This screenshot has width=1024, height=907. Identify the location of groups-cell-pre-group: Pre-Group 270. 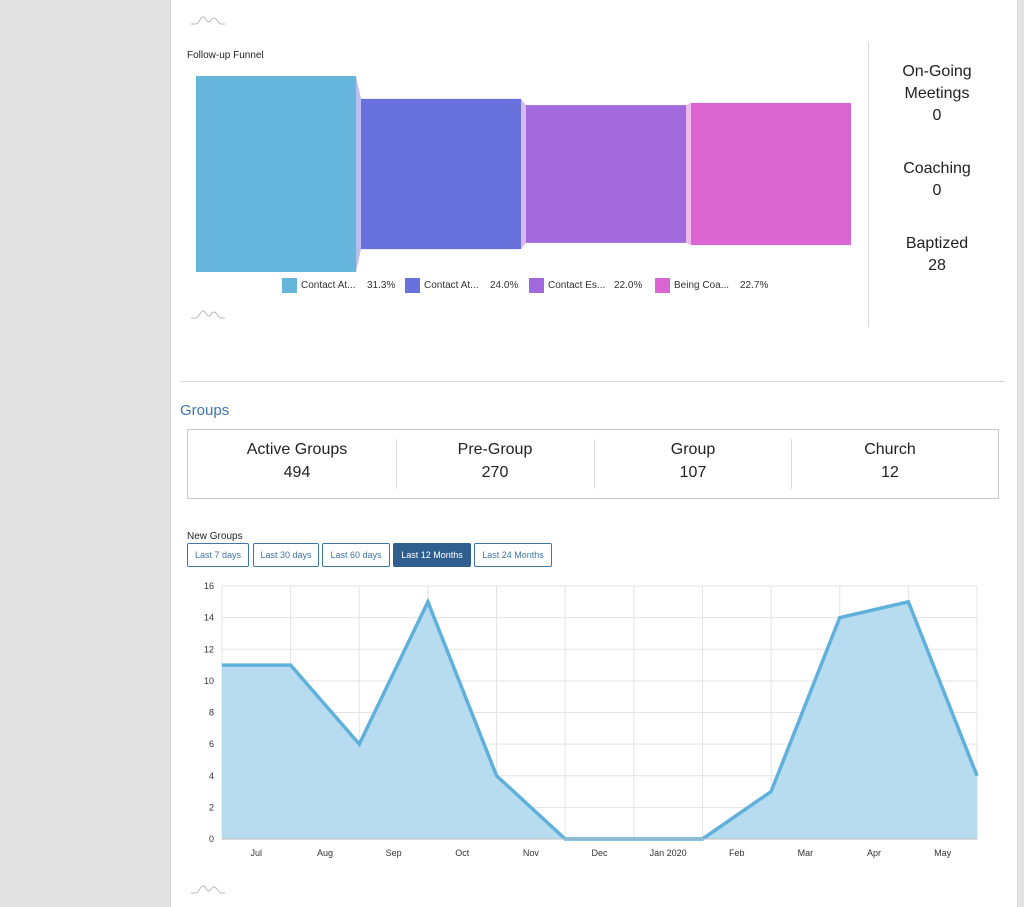
(495, 464).